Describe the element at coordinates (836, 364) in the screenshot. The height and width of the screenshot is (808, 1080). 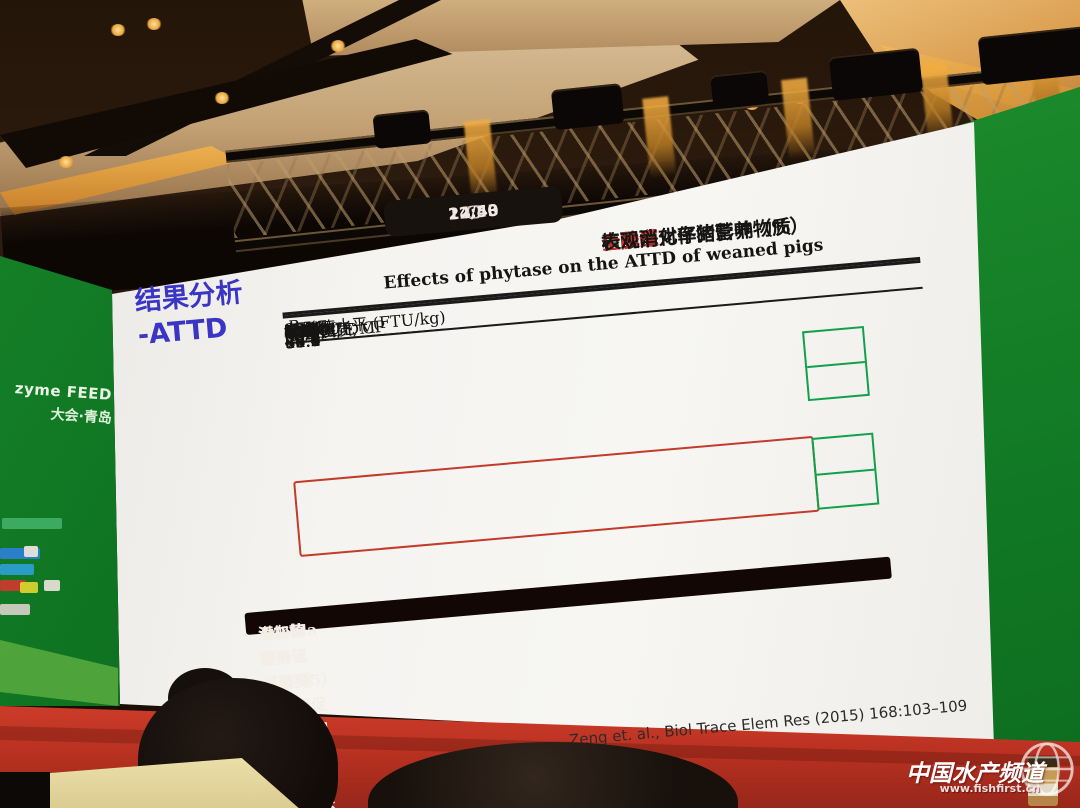
I see `green-highlight-box-linear-dm-ge` at that location.